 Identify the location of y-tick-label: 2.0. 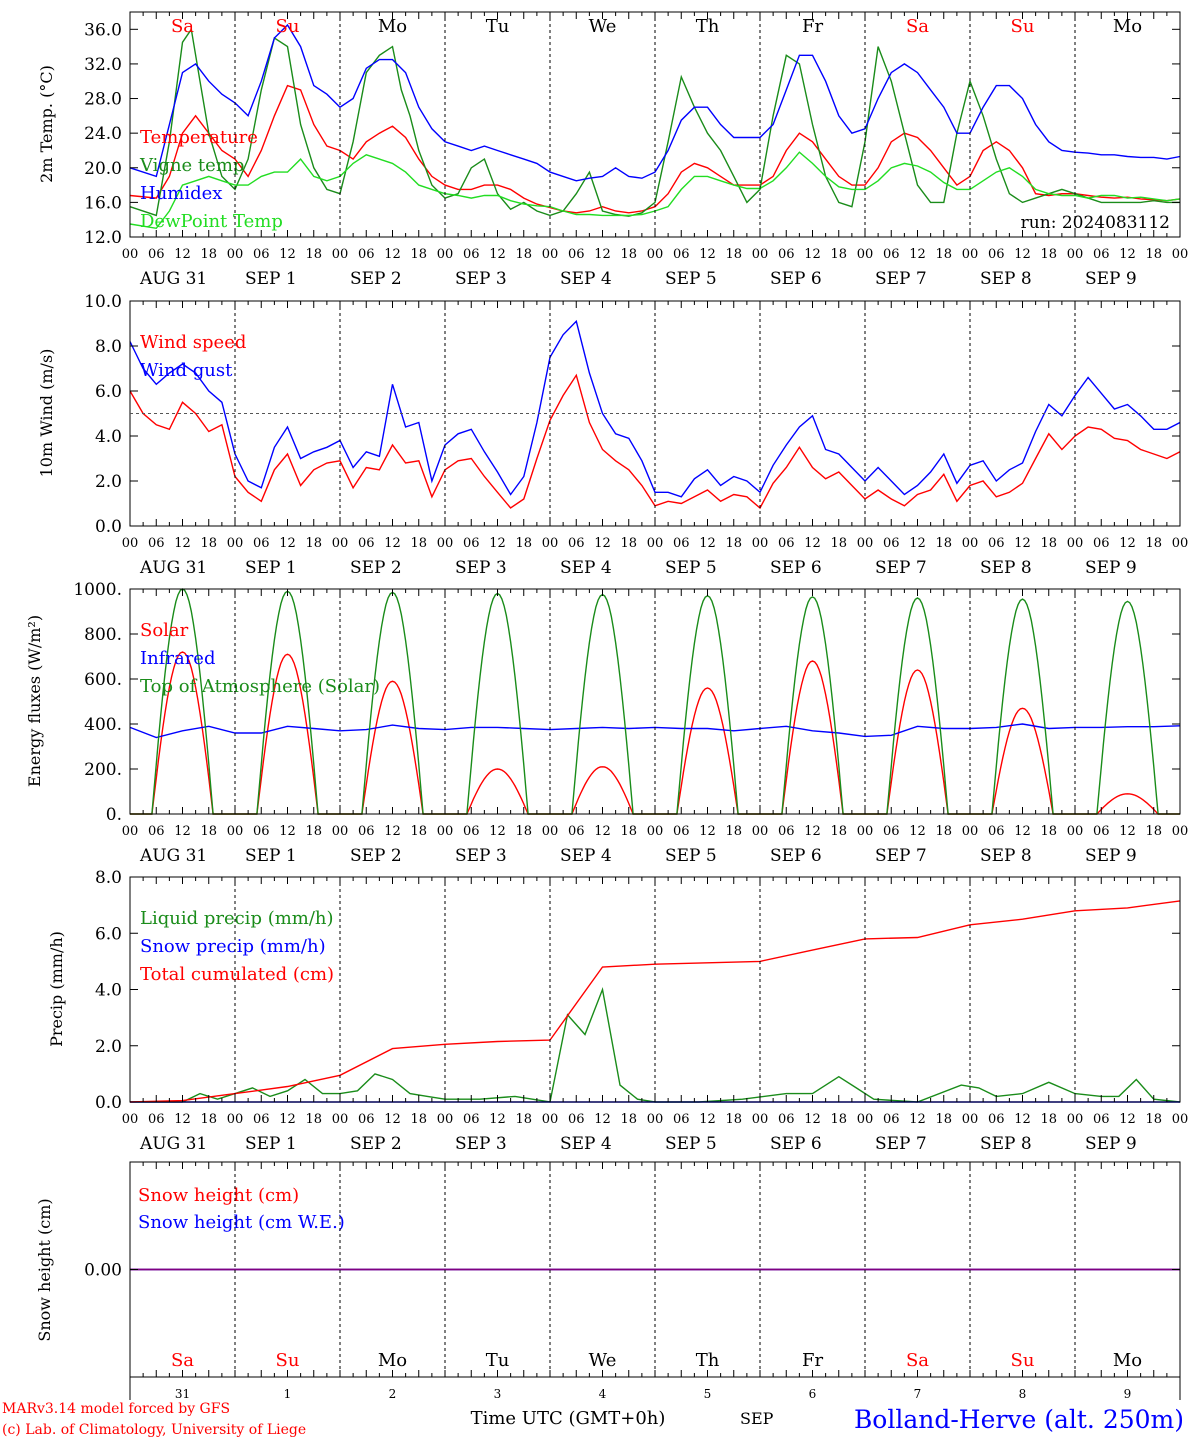
(108, 482).